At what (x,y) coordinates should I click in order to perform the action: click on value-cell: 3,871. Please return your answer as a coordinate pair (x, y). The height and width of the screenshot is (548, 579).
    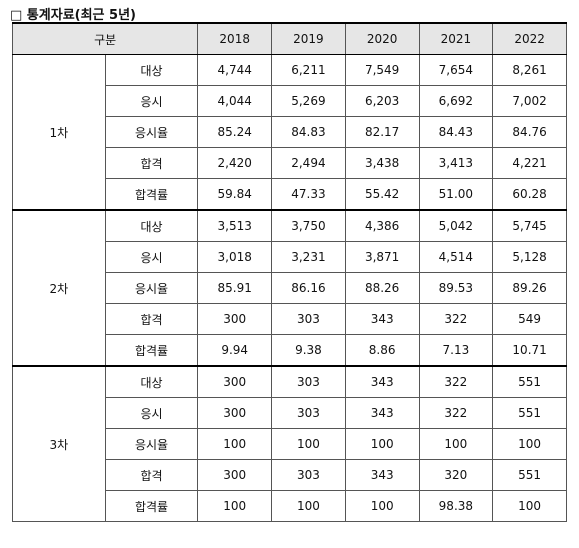
    Looking at the image, I should click on (382, 257).